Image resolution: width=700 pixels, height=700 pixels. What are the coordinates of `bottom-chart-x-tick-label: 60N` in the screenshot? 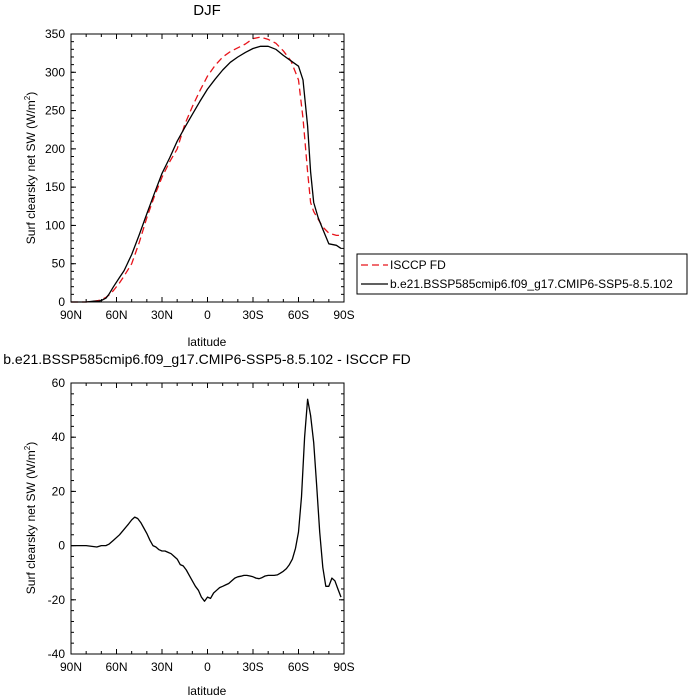 It's located at (116, 667).